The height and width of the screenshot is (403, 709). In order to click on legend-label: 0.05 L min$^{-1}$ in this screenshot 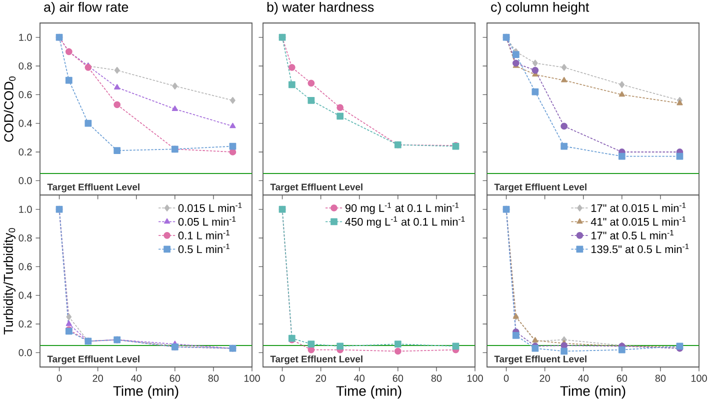, I will do `click(207, 221)`.